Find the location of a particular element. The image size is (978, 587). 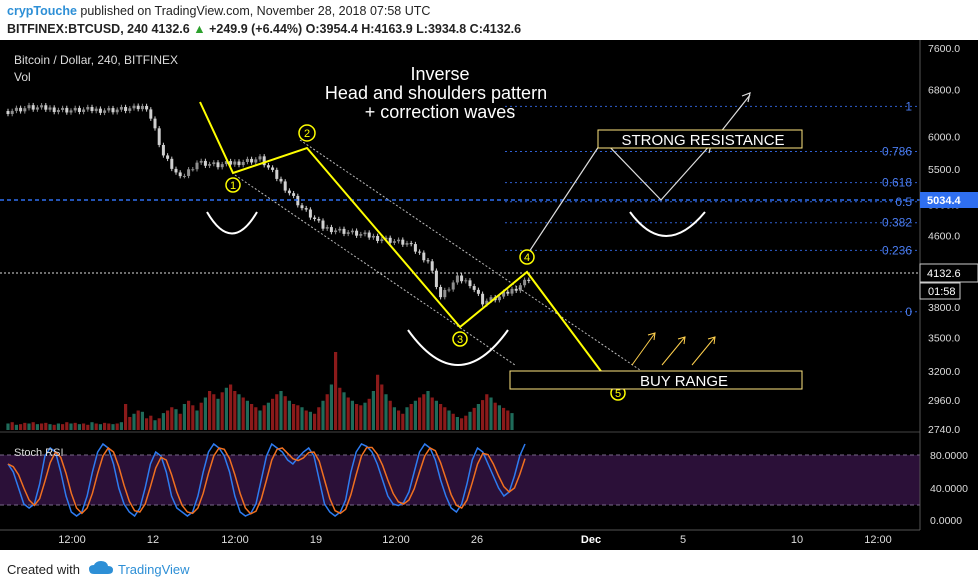

stoch-band is located at coordinates (460, 480).